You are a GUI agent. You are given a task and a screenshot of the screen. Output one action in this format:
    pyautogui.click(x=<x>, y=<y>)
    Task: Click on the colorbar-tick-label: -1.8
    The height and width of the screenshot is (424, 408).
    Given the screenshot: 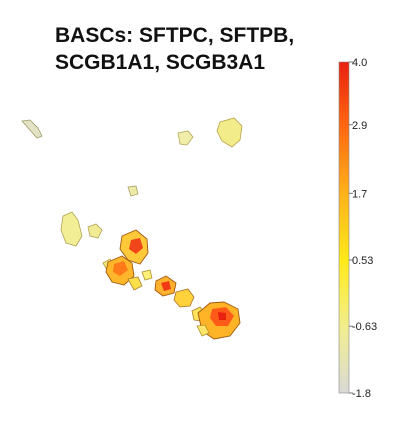 What is the action you would take?
    pyautogui.click(x=361, y=394)
    